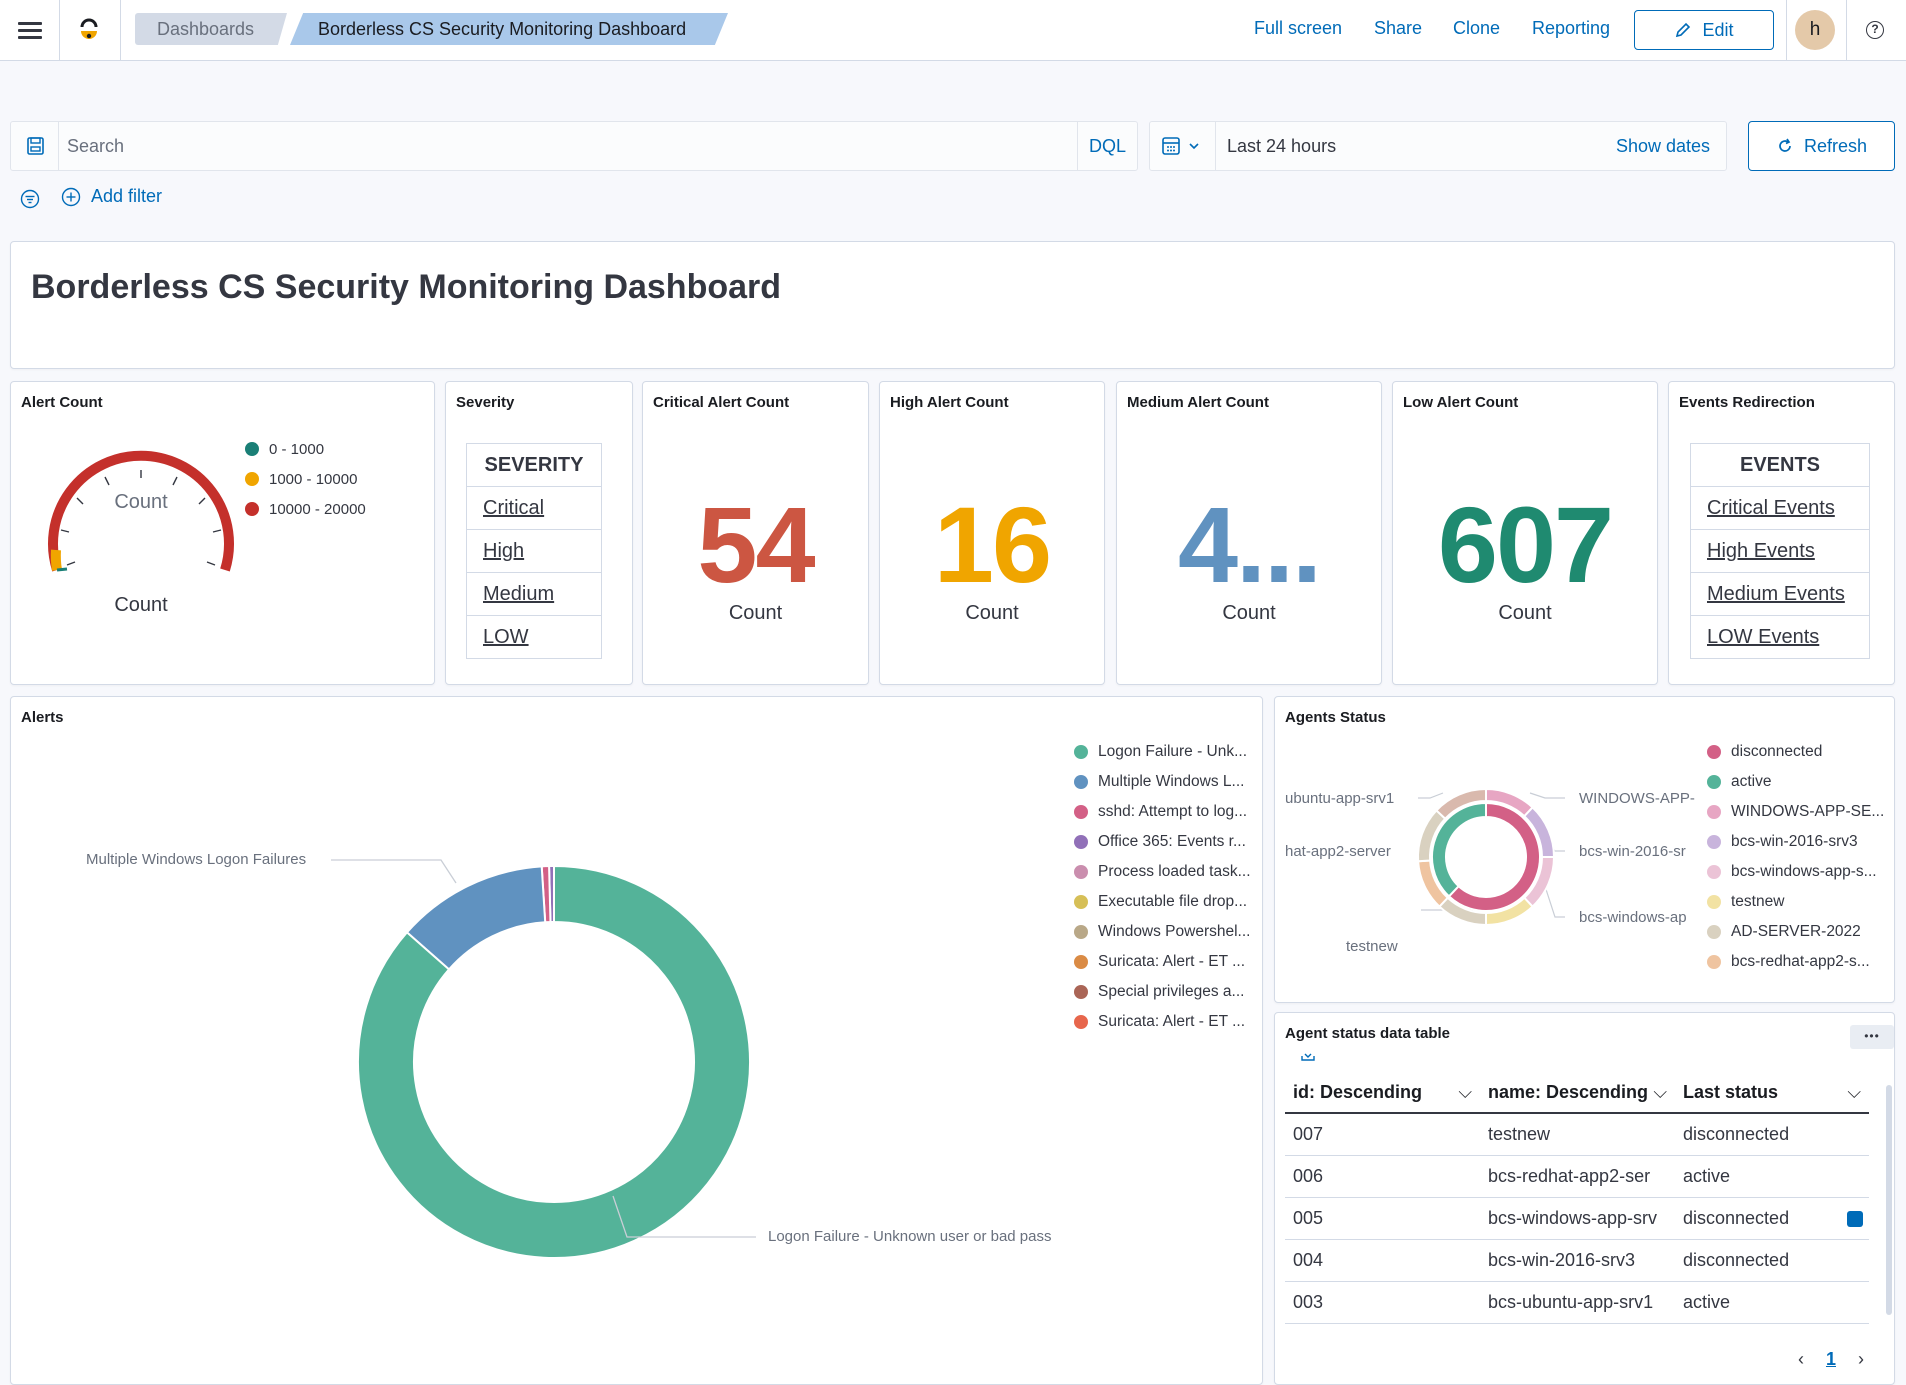  What do you see at coordinates (534, 594) in the screenshot?
I see `severity-link-medium: Medium` at bounding box center [534, 594].